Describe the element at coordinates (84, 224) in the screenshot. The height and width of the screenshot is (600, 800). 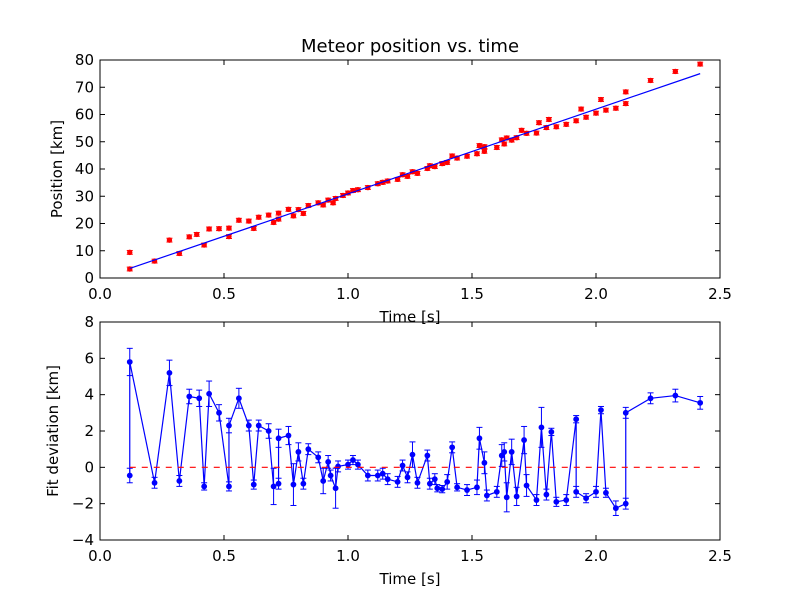
I see `y-tick-label: 20` at that location.